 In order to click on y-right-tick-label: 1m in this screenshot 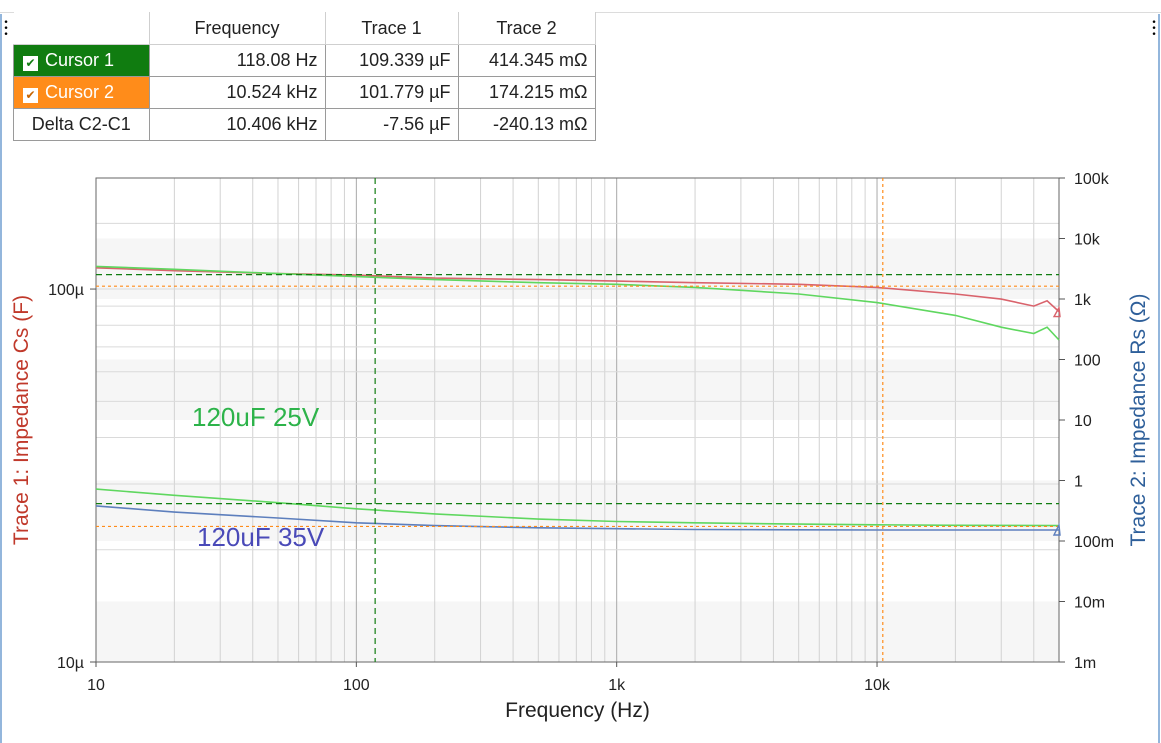, I will do `click(1085, 663)`.